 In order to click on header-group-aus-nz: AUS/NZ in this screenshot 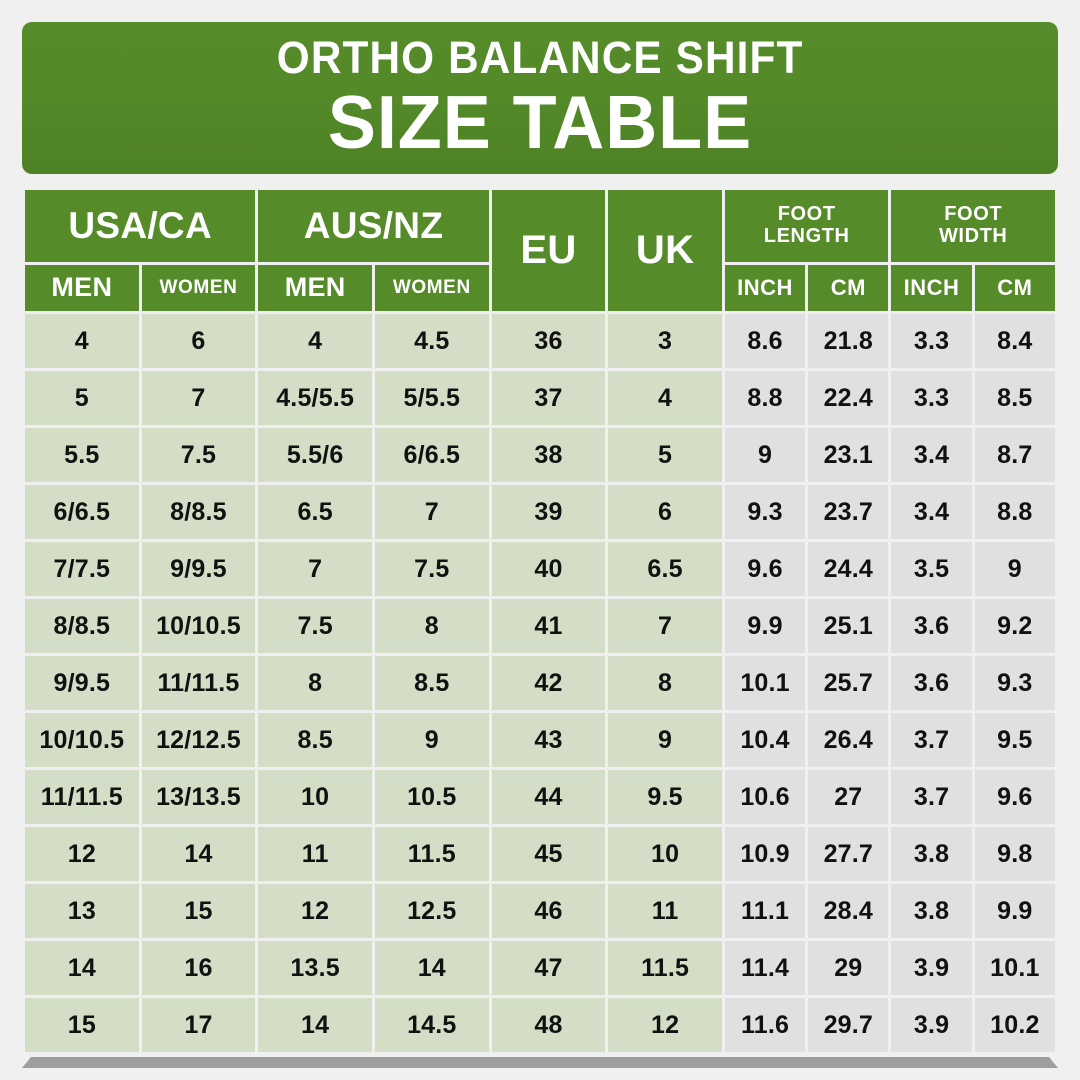, I will do `click(373, 226)`.